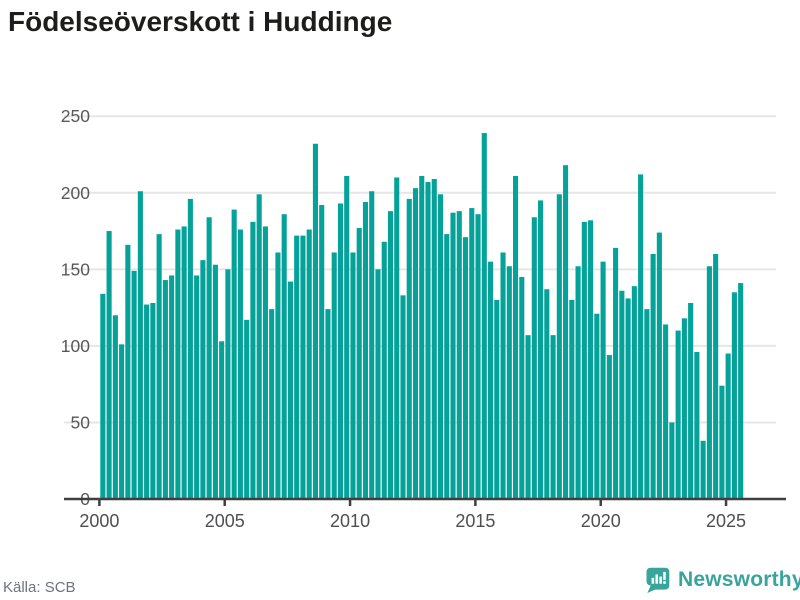 The height and width of the screenshot is (600, 800). Describe the element at coordinates (484, 316) in the screenshot. I see `bar-2015Q2` at that location.